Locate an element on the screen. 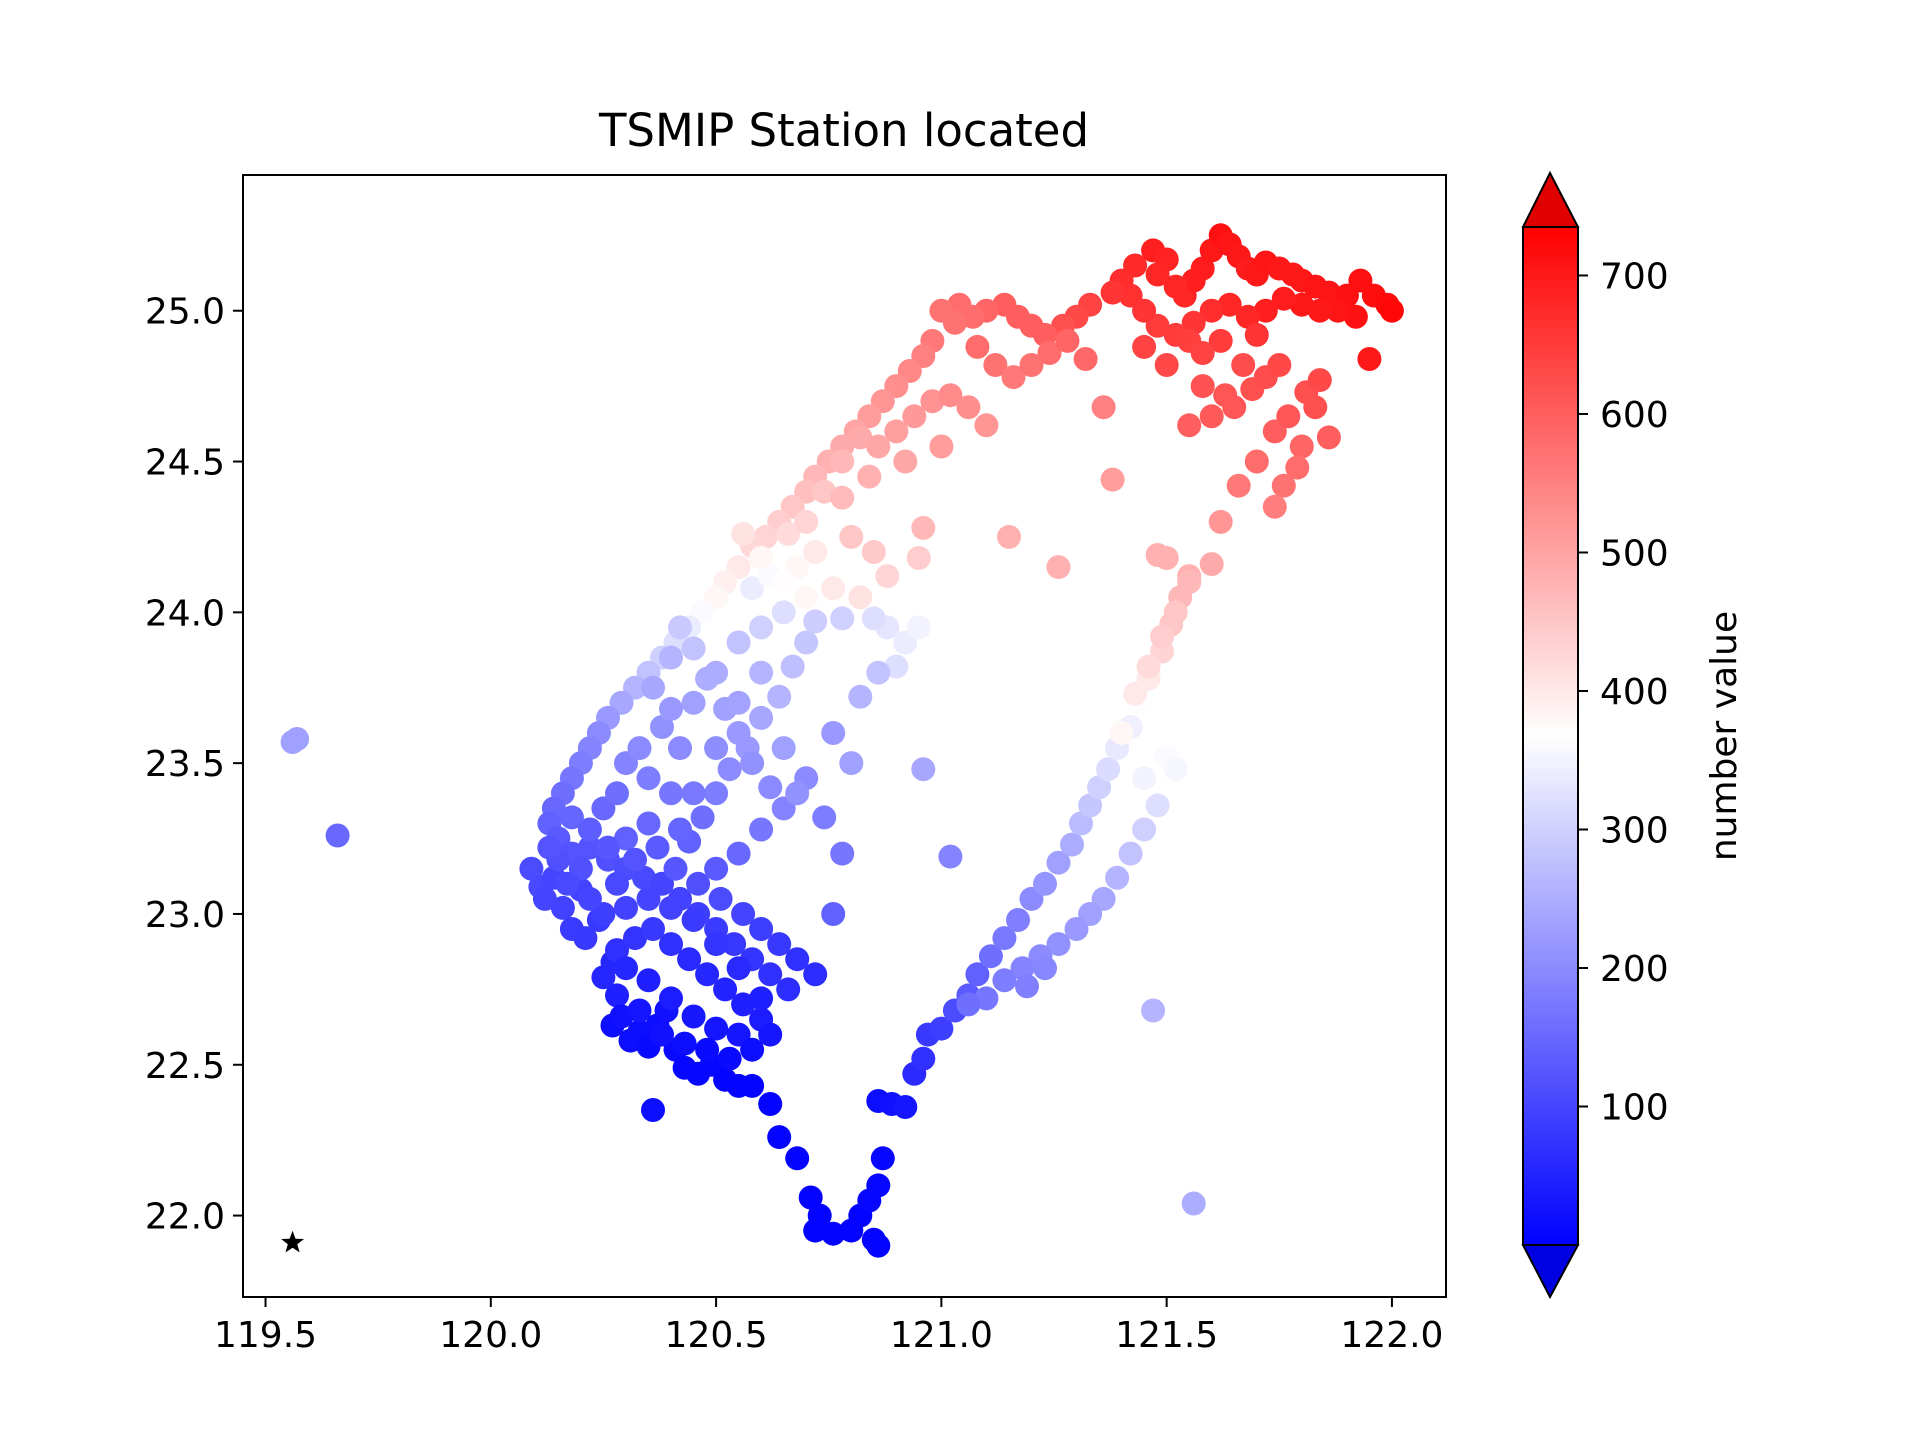 This screenshot has width=1920, height=1440. y-tick-label: 24.5 is located at coordinates (185, 463).